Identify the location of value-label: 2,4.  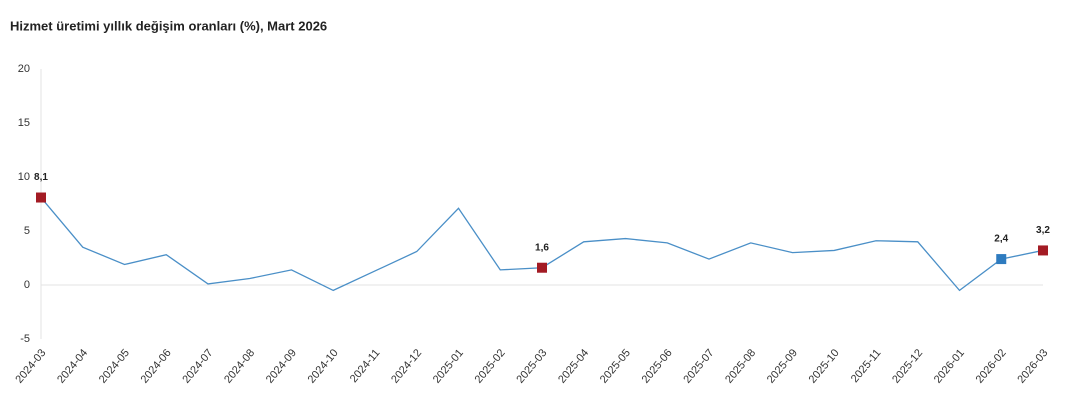
(1001, 239).